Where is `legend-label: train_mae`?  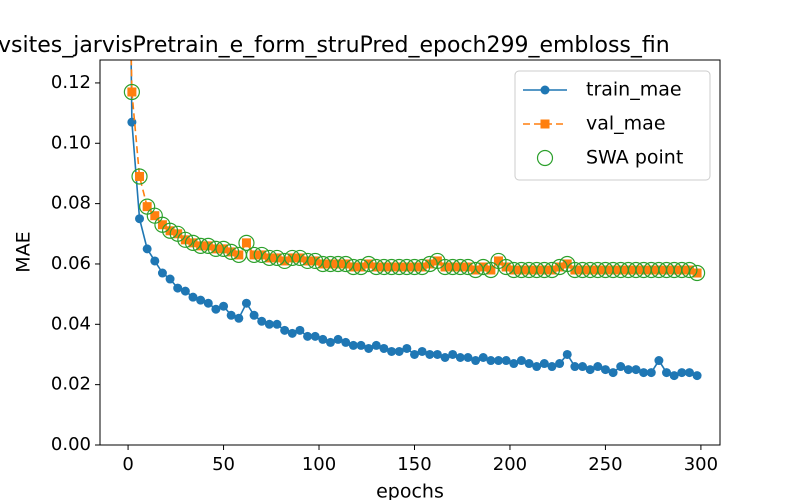 legend-label: train_mae is located at coordinates (634, 90).